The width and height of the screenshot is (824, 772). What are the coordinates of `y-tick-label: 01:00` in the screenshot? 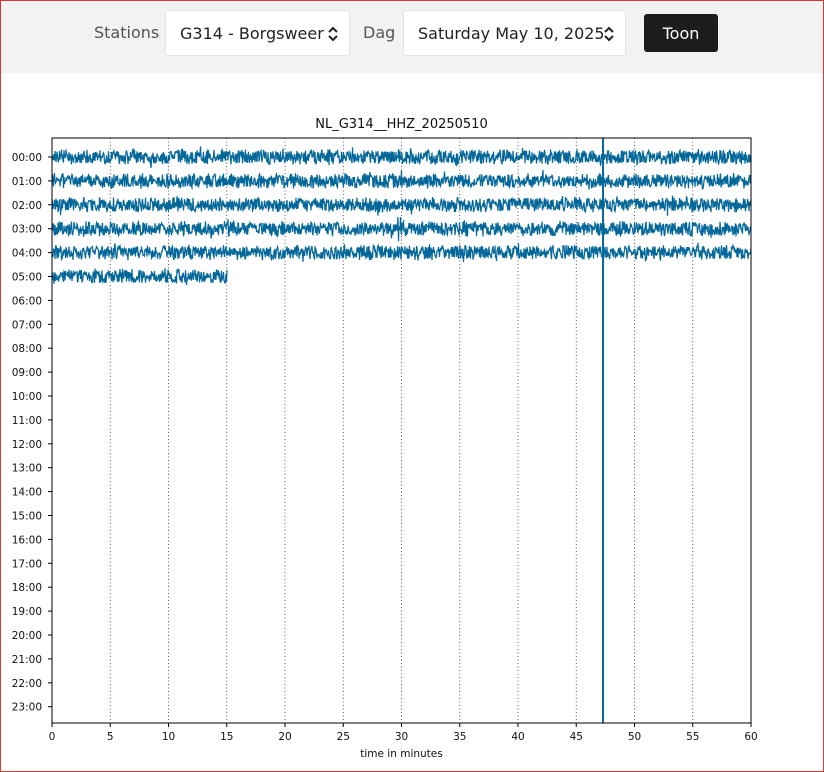 It's located at (27, 182).